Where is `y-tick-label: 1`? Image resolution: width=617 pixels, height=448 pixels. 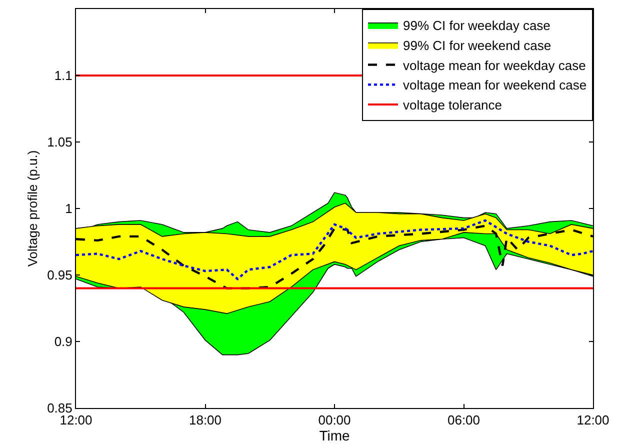
y-tick-label: 1 is located at coordinates (68, 208).